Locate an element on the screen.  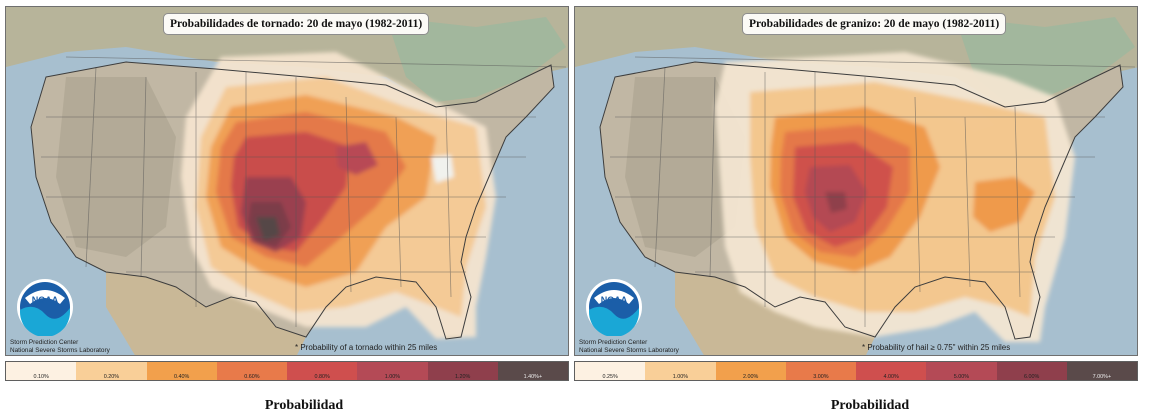
legend-swatch: 7.00%+ is located at coordinates (1101, 371).